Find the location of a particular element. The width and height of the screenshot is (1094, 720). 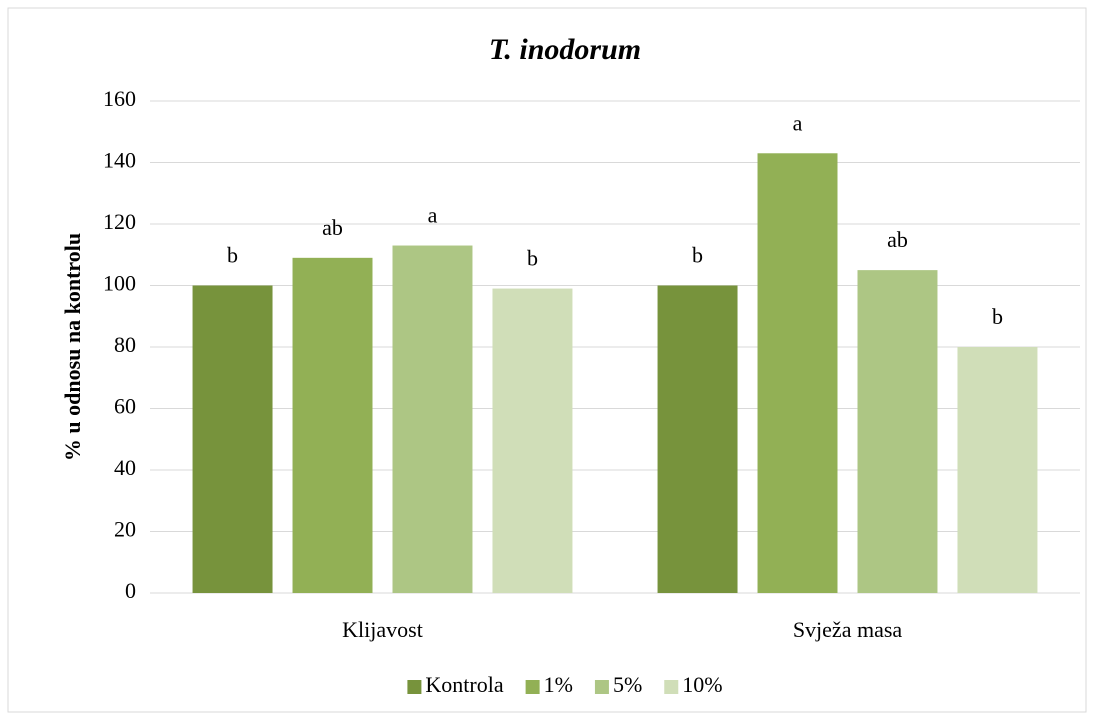

y-tick-label: 0 is located at coordinates (130, 590).